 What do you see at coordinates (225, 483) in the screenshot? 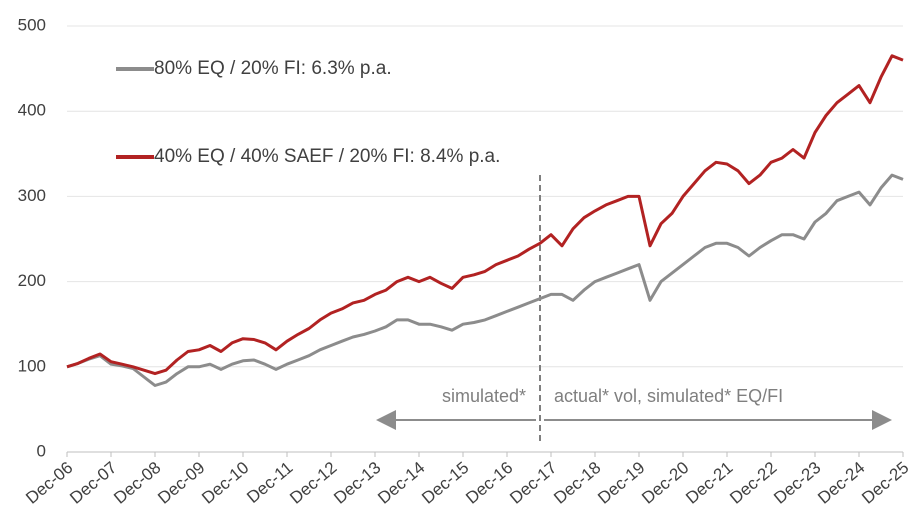
I see `x-tick-label: Dec-10` at bounding box center [225, 483].